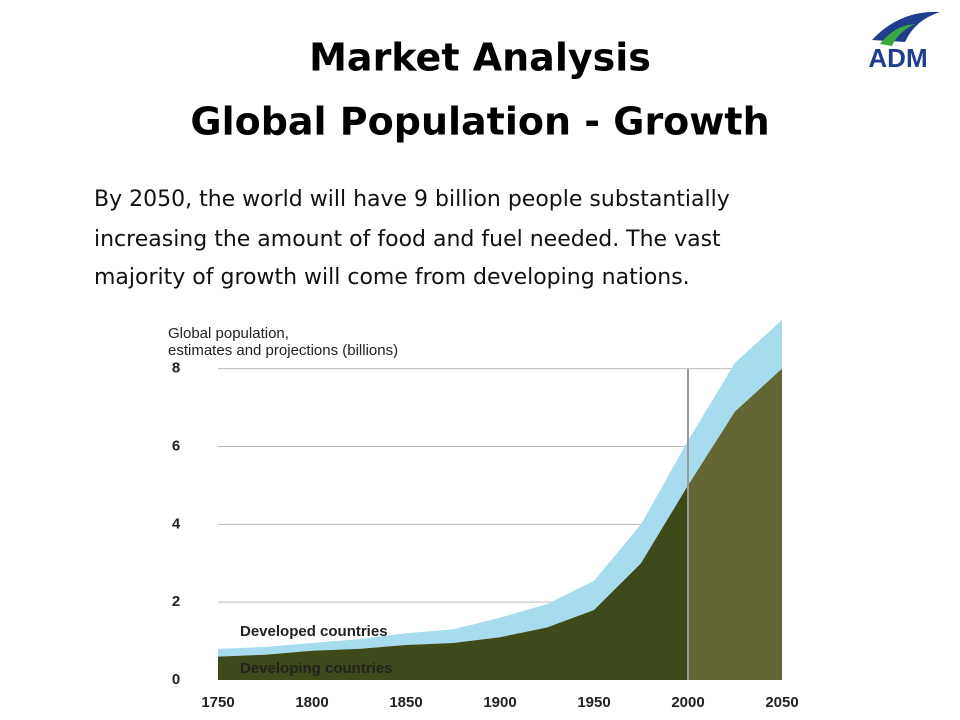 This screenshot has height=720, width=960. Describe the element at coordinates (453, 582) in the screenshot. I see `area-developing` at that location.